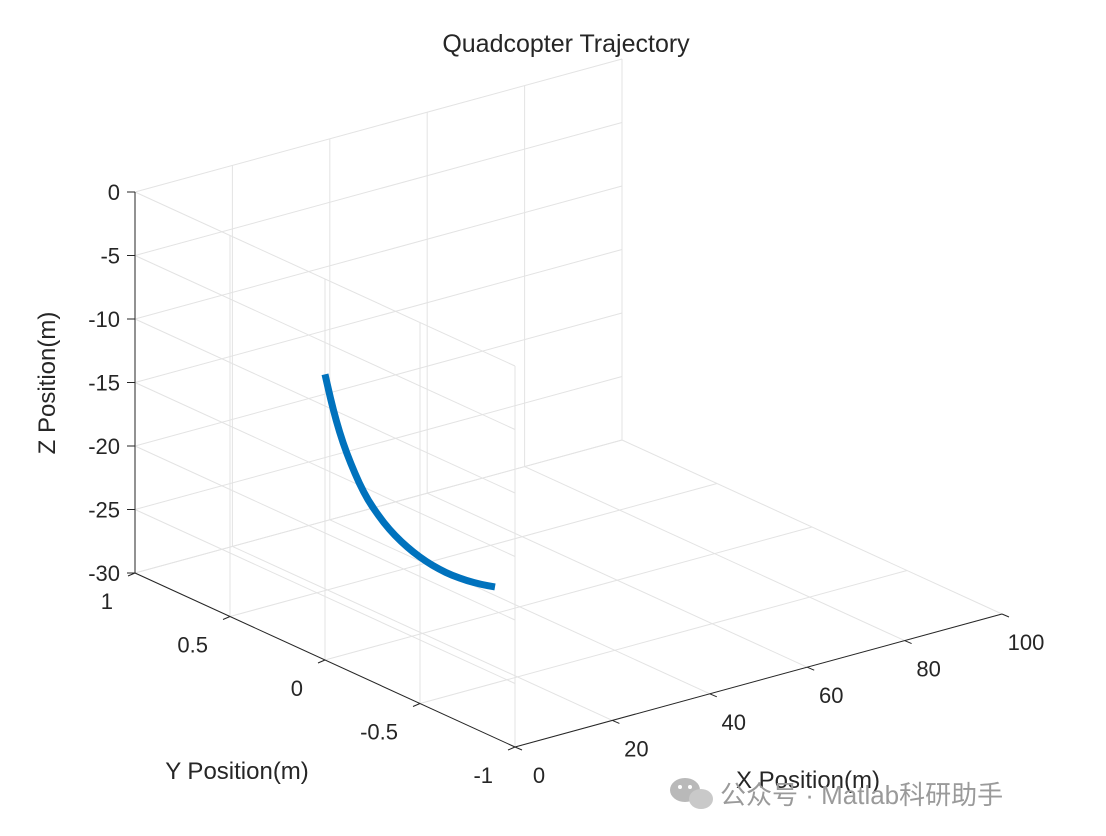 Image resolution: width=1106 pixels, height=836 pixels. I want to click on y-tick-label: -0.5, so click(379, 732).